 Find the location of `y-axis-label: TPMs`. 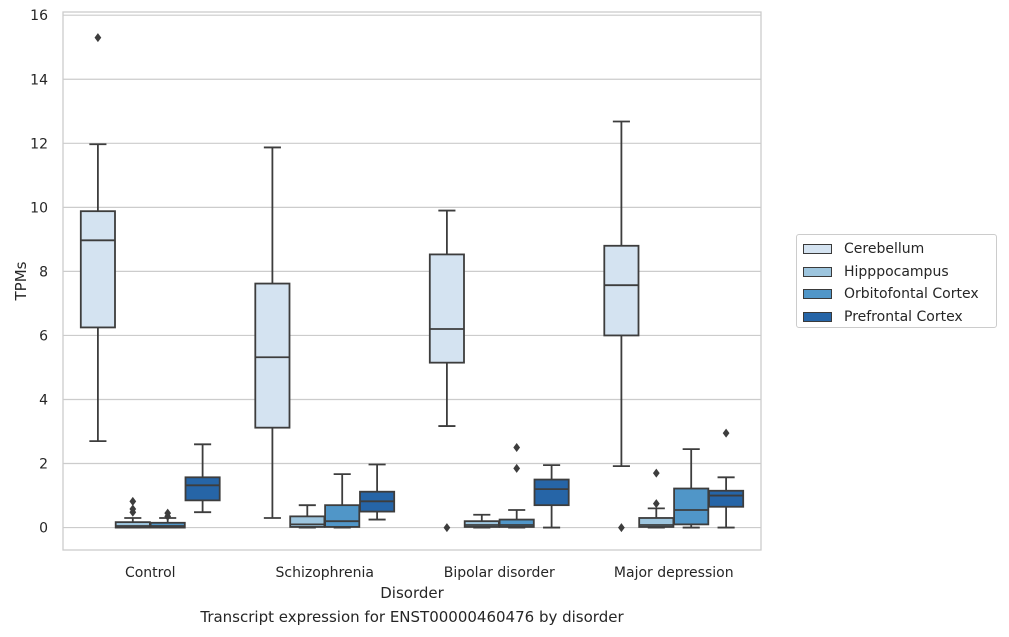

y-axis-label: TPMs is located at coordinates (21, 281).